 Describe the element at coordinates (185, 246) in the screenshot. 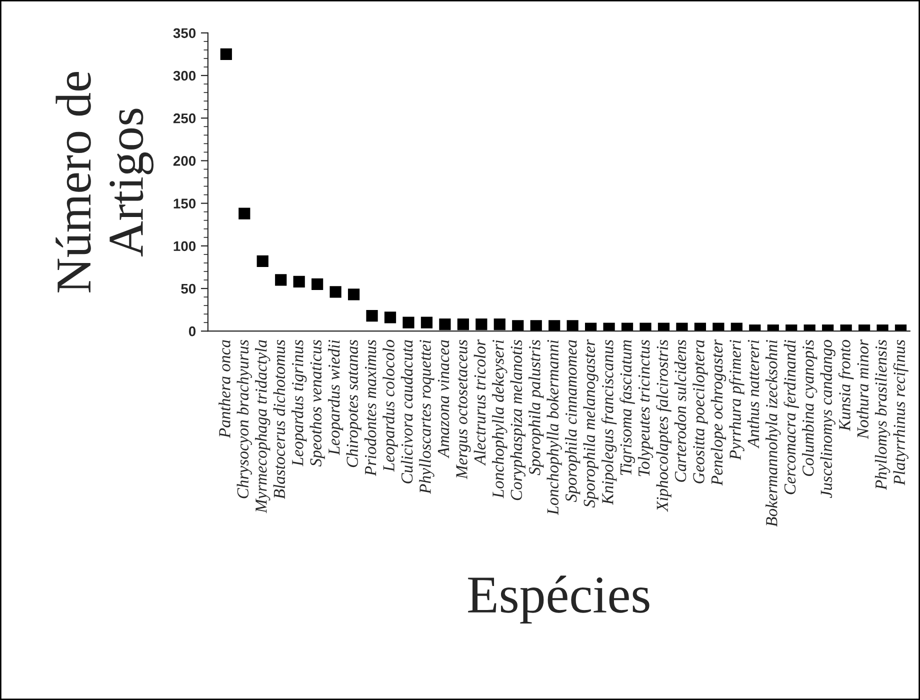

I see `y-tick-label: 100` at that location.